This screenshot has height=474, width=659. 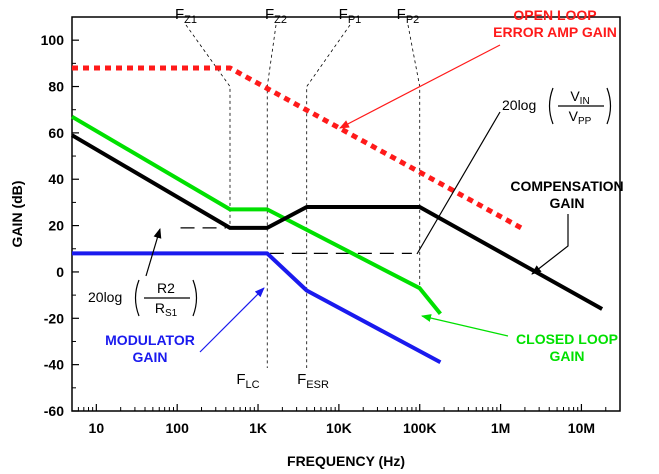 What do you see at coordinates (56, 226) in the screenshot?
I see `y-tick-label: 20` at bounding box center [56, 226].